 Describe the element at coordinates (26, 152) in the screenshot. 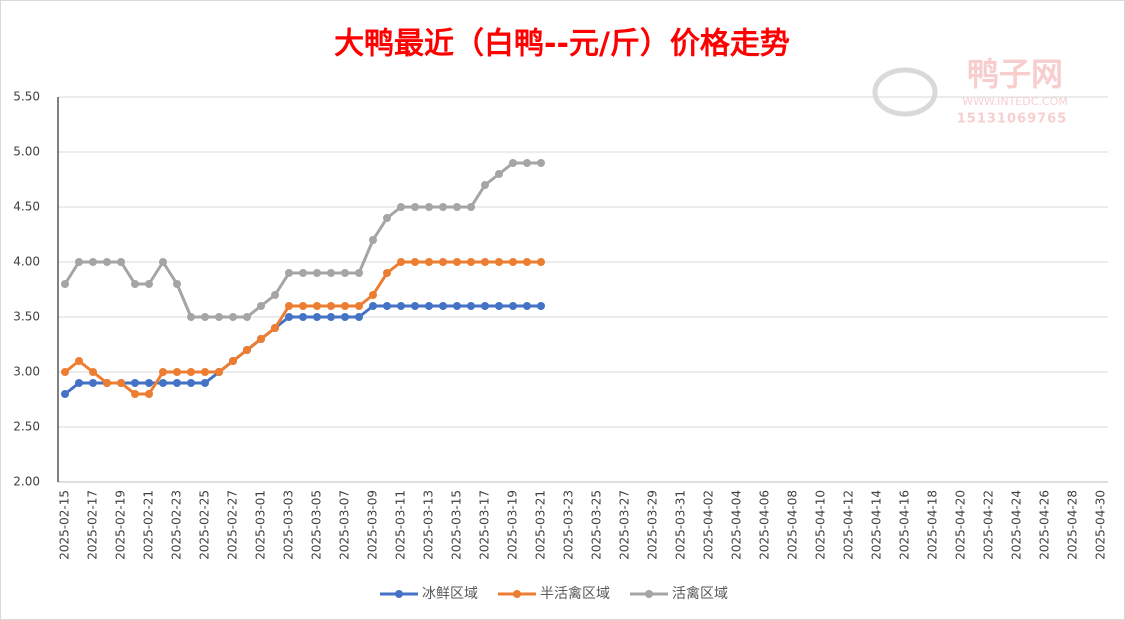

I see `y-tick-label: 5.00` at that location.